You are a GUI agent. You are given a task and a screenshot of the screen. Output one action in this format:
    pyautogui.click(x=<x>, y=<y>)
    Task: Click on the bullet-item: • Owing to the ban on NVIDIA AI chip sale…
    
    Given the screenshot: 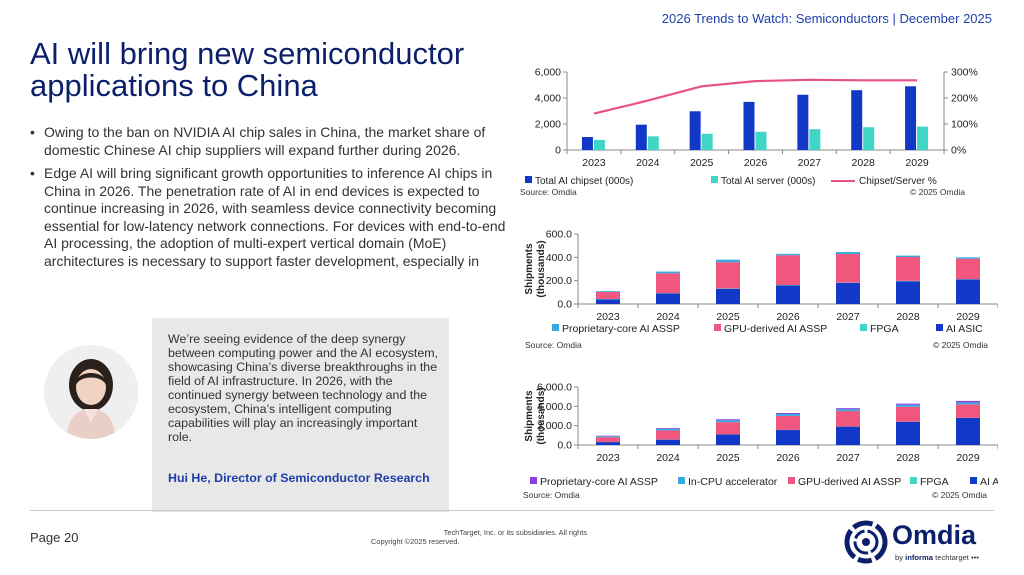 What is the action you would take?
    pyautogui.click(x=272, y=141)
    